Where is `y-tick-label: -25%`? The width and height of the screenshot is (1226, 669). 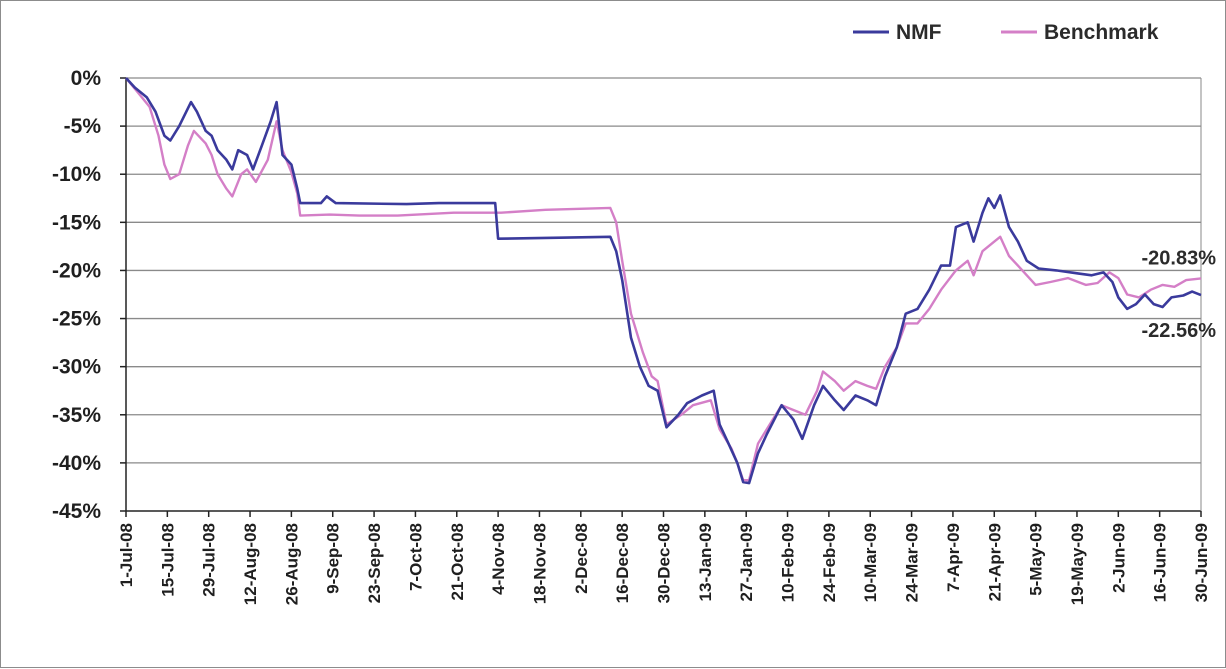
y-tick-label: -25% is located at coordinates (76, 319).